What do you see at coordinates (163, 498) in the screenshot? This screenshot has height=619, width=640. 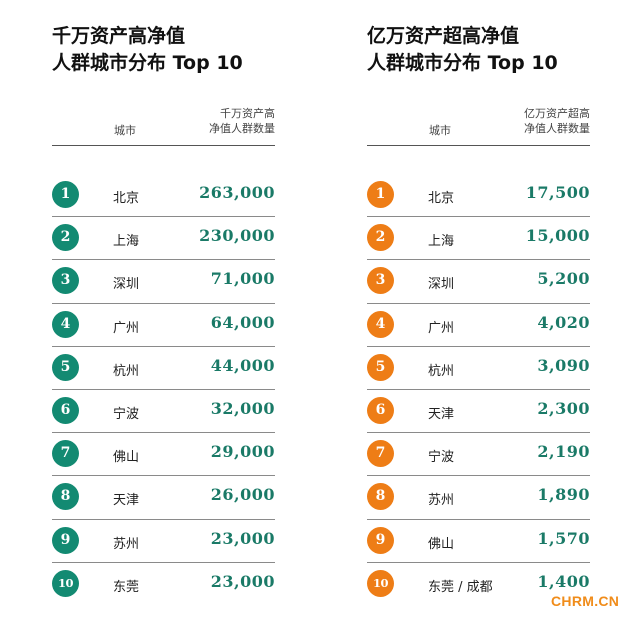 I see `ranking-row: 8 天津 26,000` at bounding box center [163, 498].